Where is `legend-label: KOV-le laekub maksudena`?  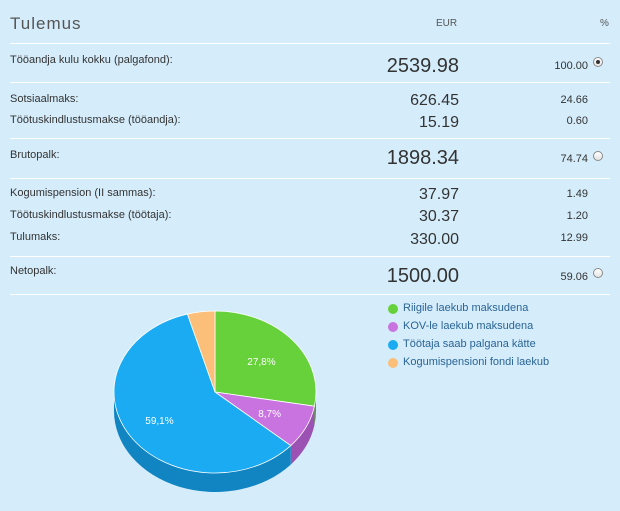 legend-label: KOV-le laekub maksudena is located at coordinates (468, 326).